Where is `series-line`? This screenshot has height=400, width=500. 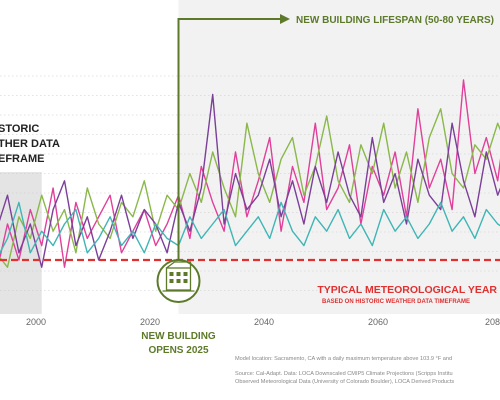 series-line is located at coordinates (250, 228).